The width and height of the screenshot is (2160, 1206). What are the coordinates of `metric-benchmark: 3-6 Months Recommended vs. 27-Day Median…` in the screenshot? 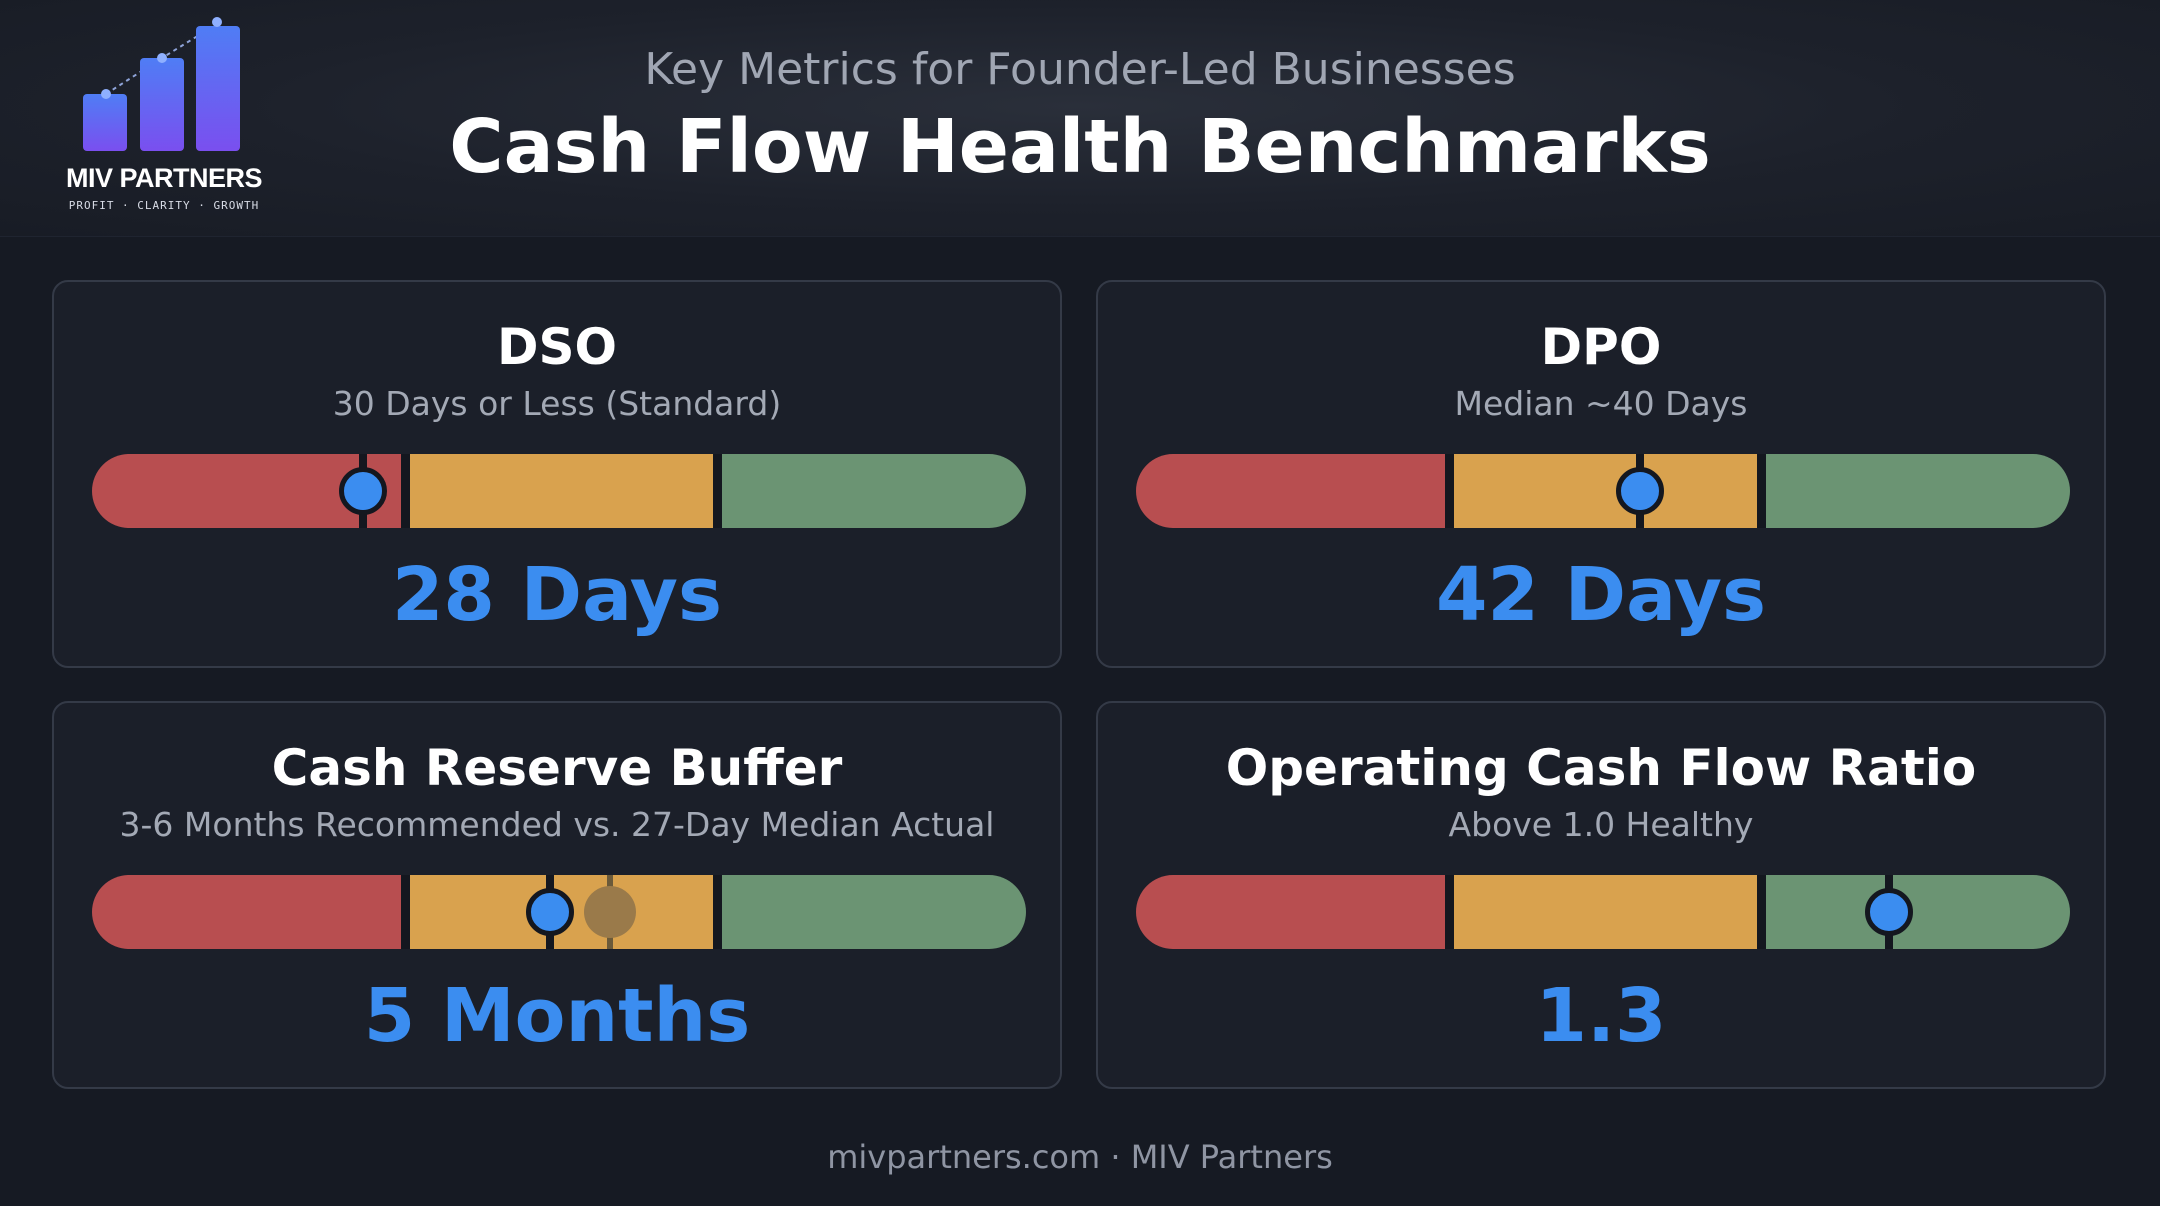 It's located at (557, 824).